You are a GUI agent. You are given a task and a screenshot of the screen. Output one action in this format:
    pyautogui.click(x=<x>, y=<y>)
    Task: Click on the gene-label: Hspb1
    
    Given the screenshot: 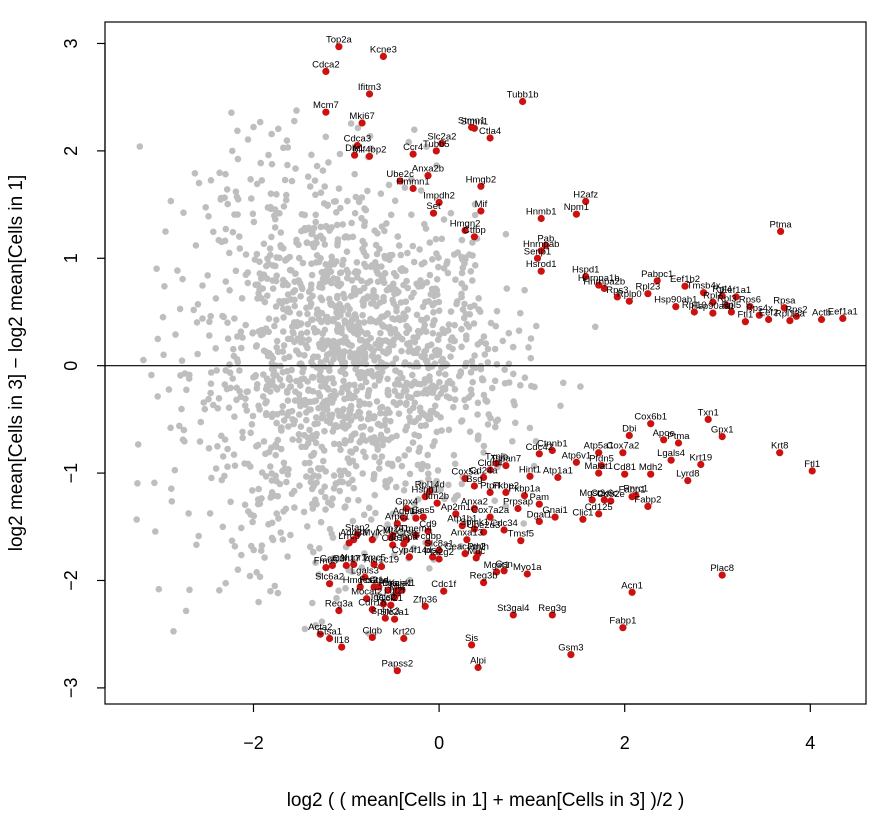 What is the action you would take?
    pyautogui.click(x=424, y=490)
    